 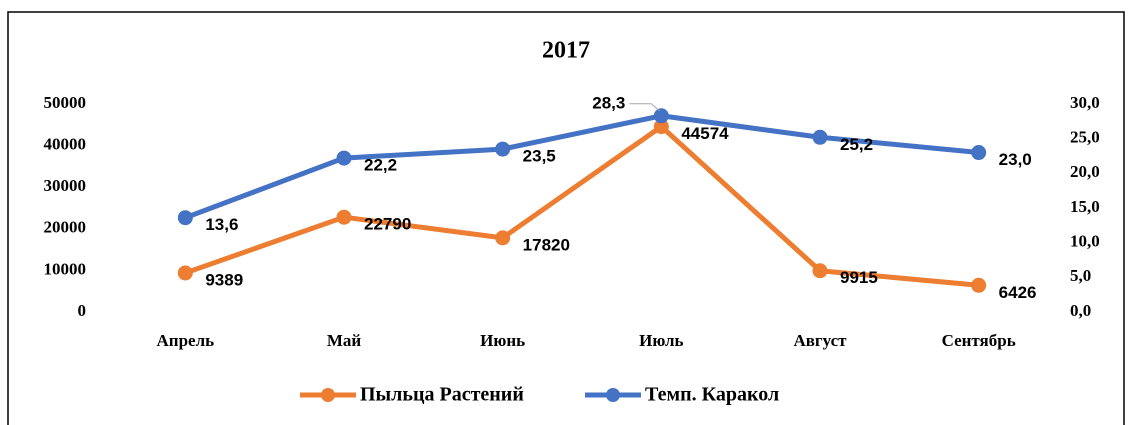 I want to click on data-label: 9915, so click(x=859, y=277).